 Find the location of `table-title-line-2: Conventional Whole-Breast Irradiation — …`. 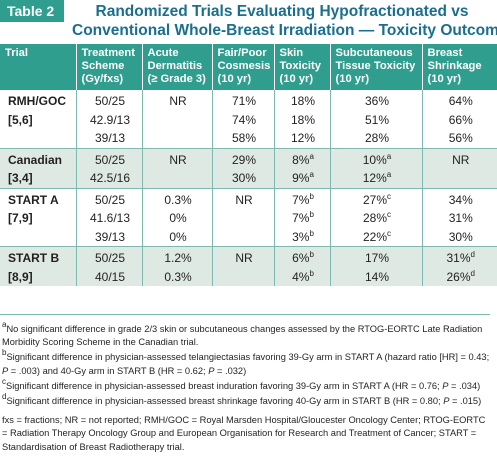

table-title-line-2: Conventional Whole-Breast Irradiation — … is located at coordinates (284, 30).